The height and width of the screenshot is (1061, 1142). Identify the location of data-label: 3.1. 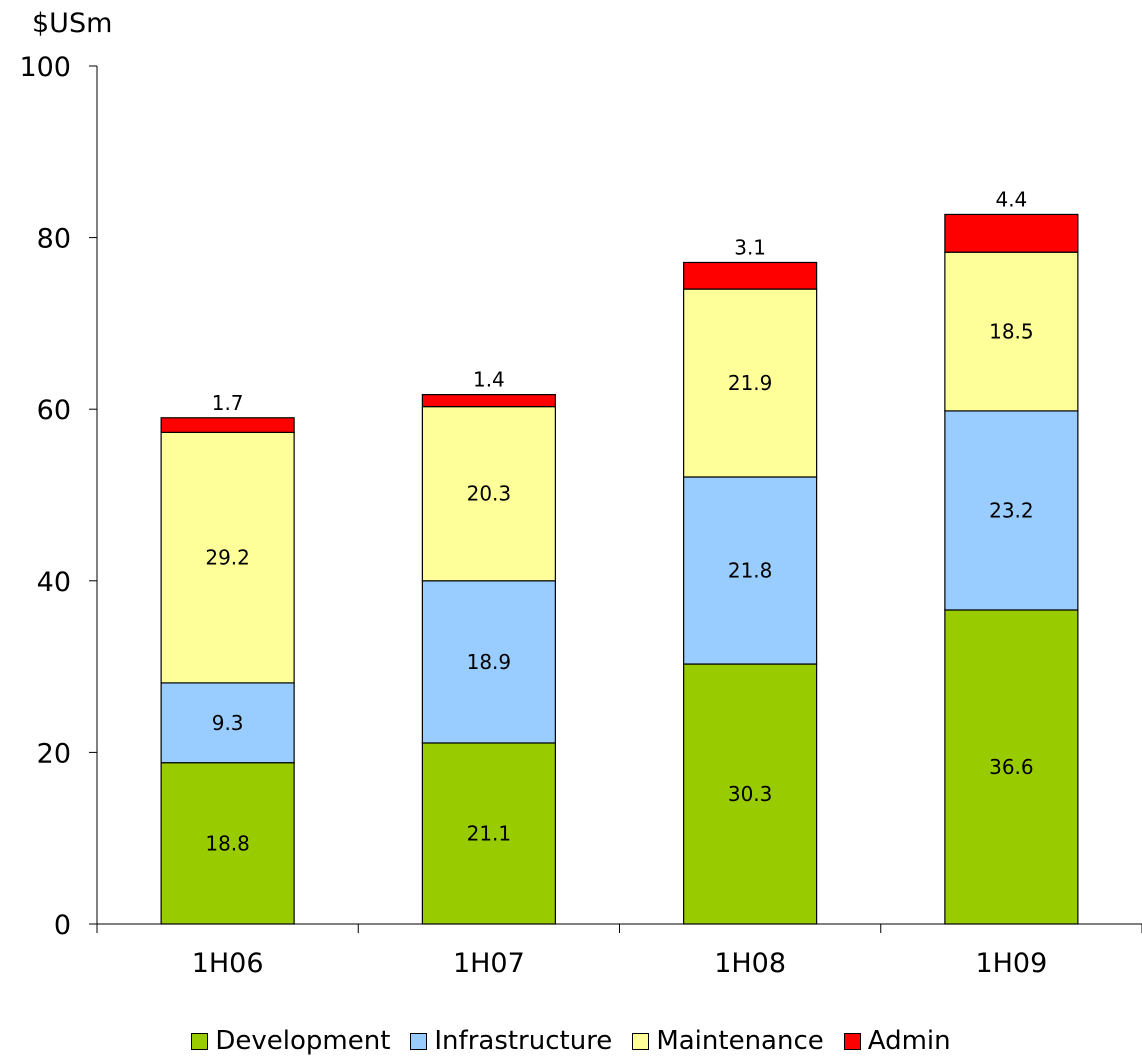
(750, 247).